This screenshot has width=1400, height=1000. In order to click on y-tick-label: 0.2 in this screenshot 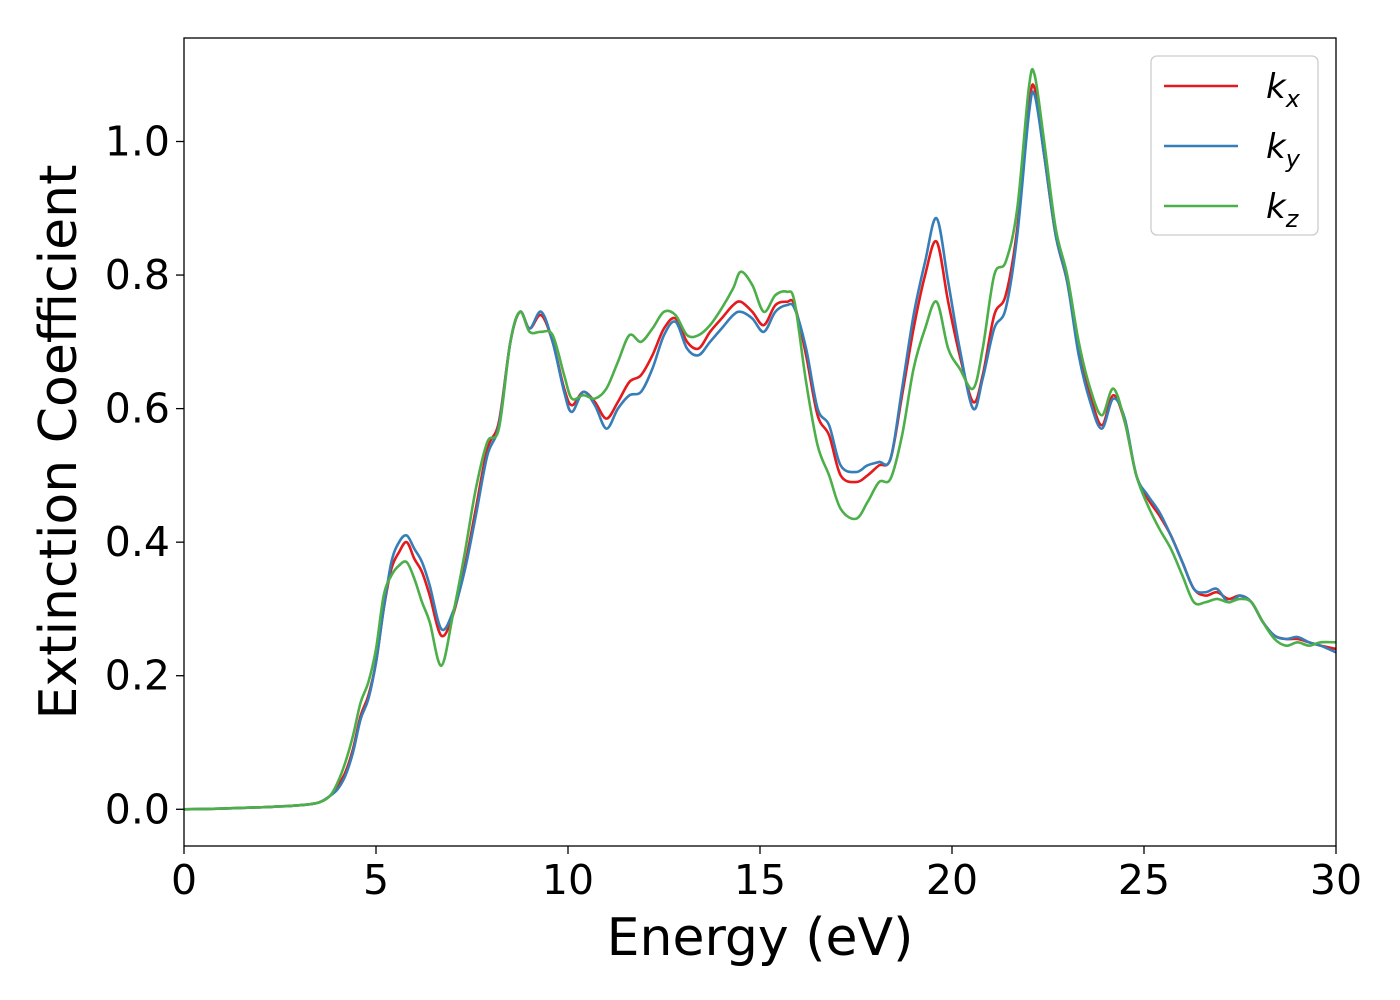, I will do `click(137, 676)`.